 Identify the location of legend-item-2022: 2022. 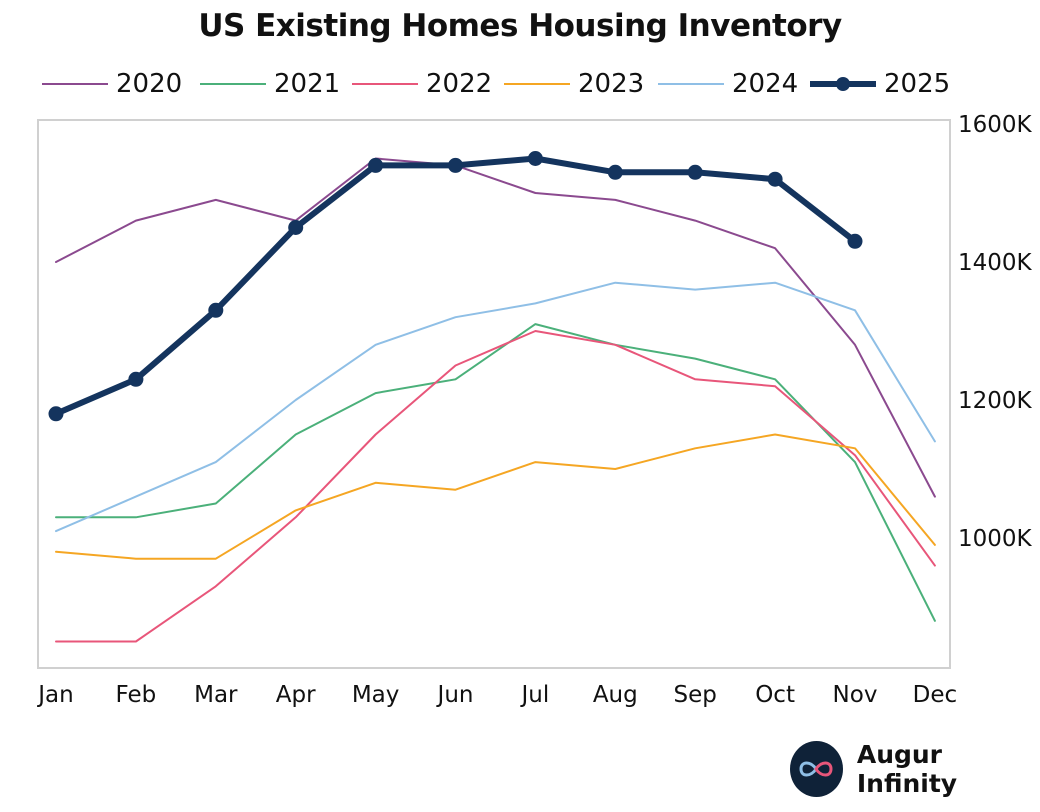
(421, 84).